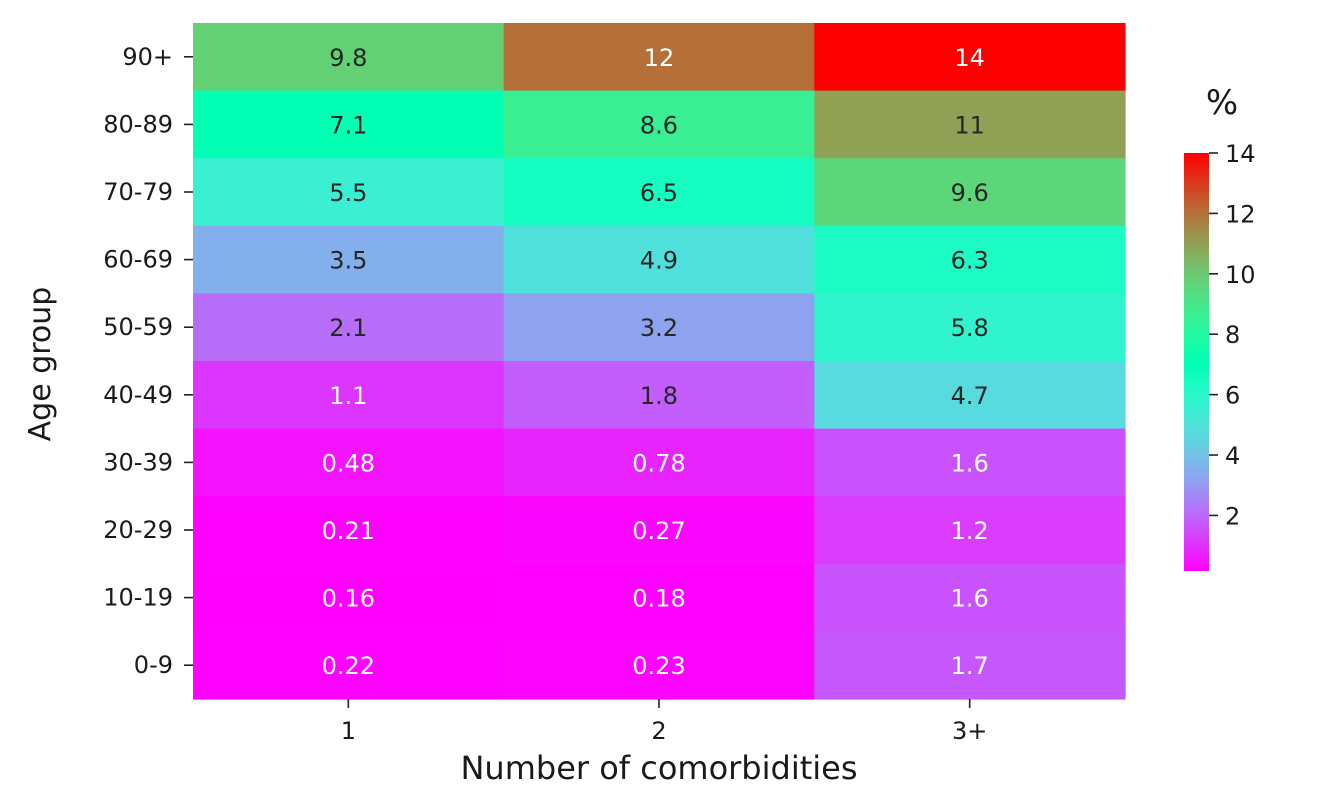 This screenshot has height=789, width=1325. I want to click on cell-value-label: 1.1, so click(348, 396).